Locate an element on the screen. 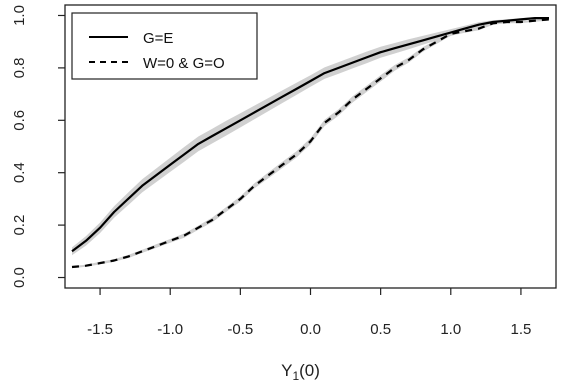  legend: G=E W=0 & G=O is located at coordinates (164, 46).